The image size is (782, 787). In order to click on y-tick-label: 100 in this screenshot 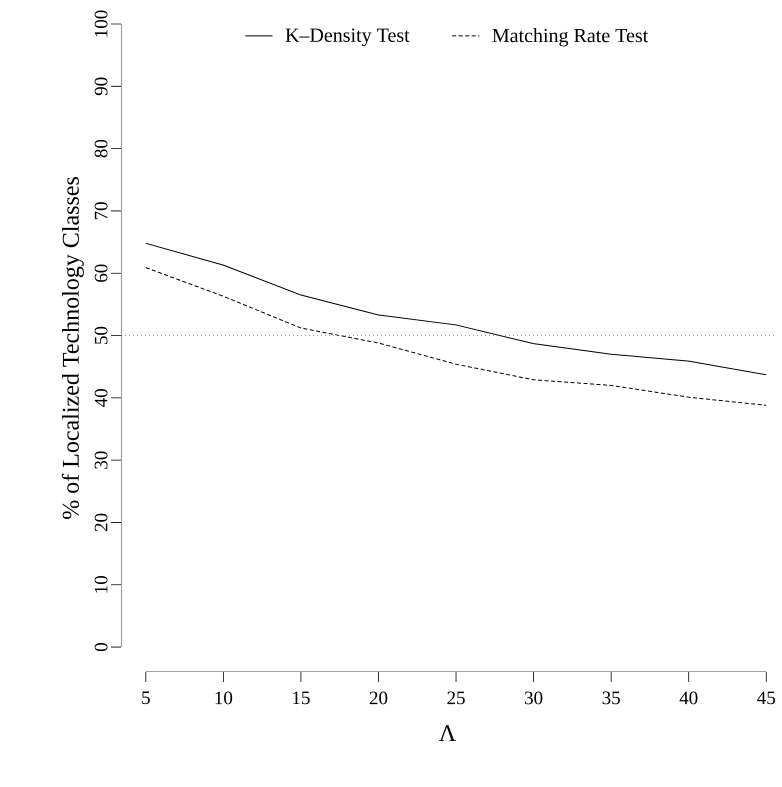, I will do `click(101, 23)`.